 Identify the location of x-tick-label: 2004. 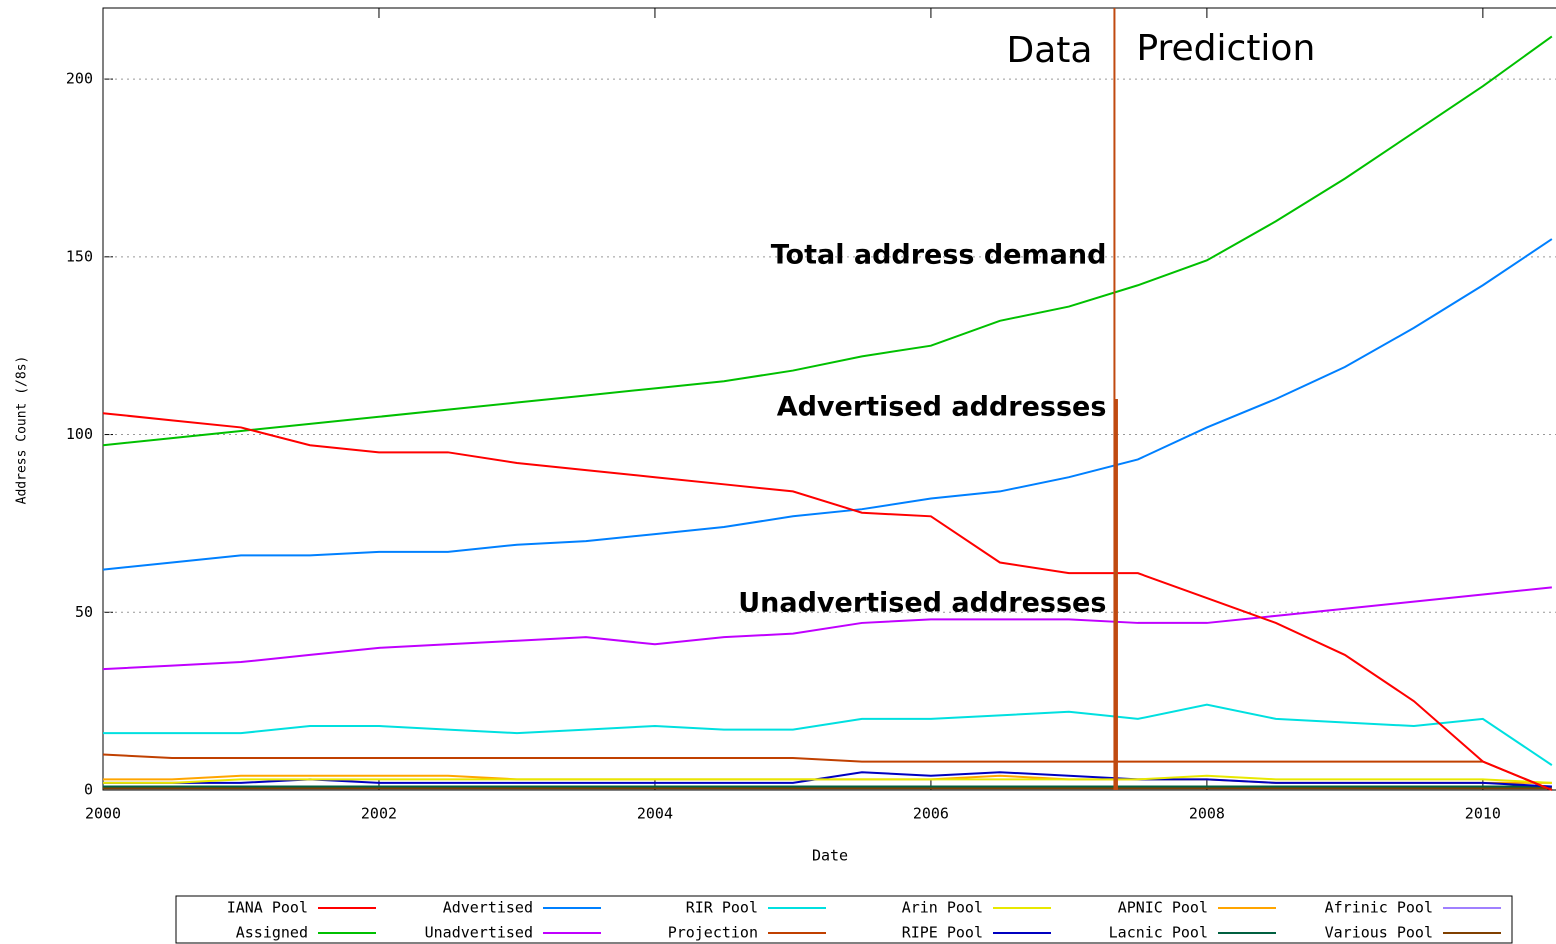
(655, 814).